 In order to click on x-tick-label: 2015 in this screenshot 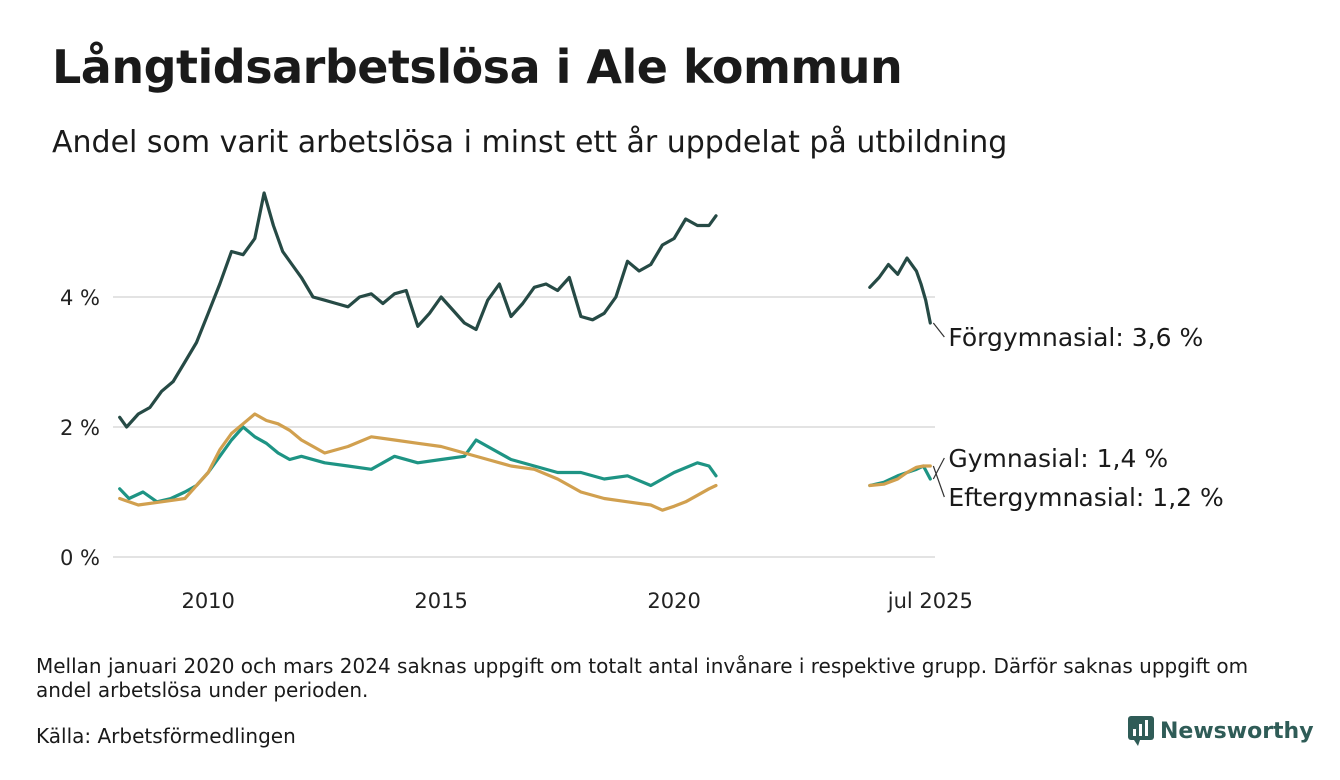, I will do `click(440, 601)`.